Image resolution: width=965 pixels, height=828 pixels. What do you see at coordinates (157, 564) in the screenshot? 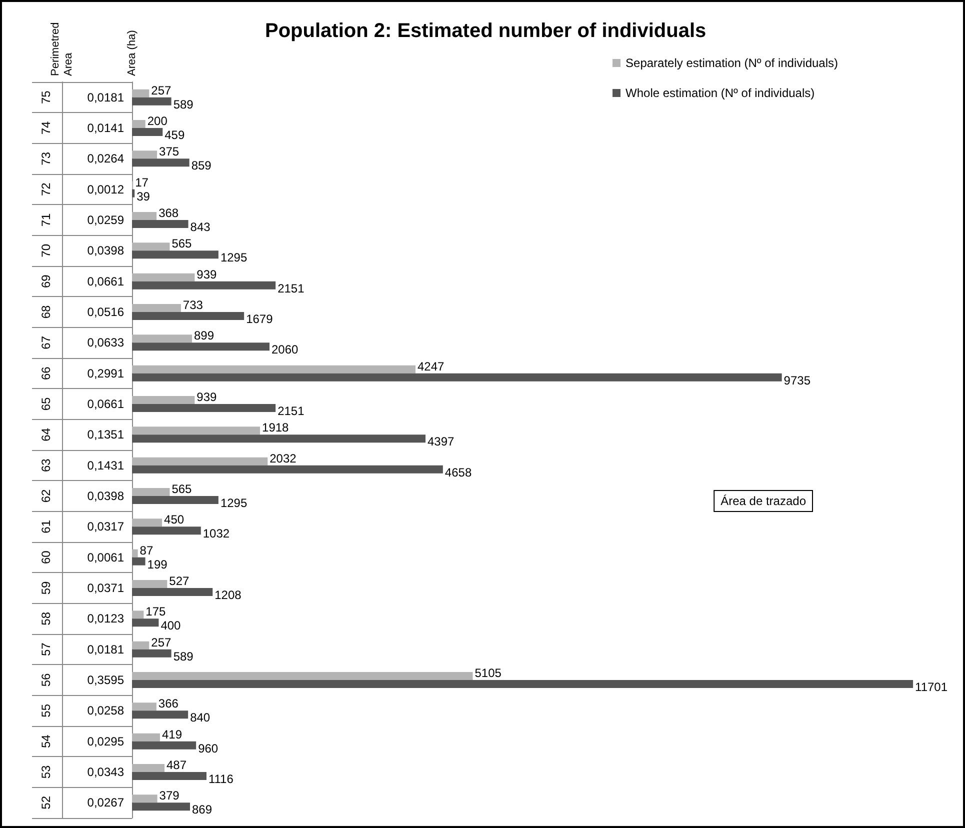
I see `data-label: 199` at bounding box center [157, 564].